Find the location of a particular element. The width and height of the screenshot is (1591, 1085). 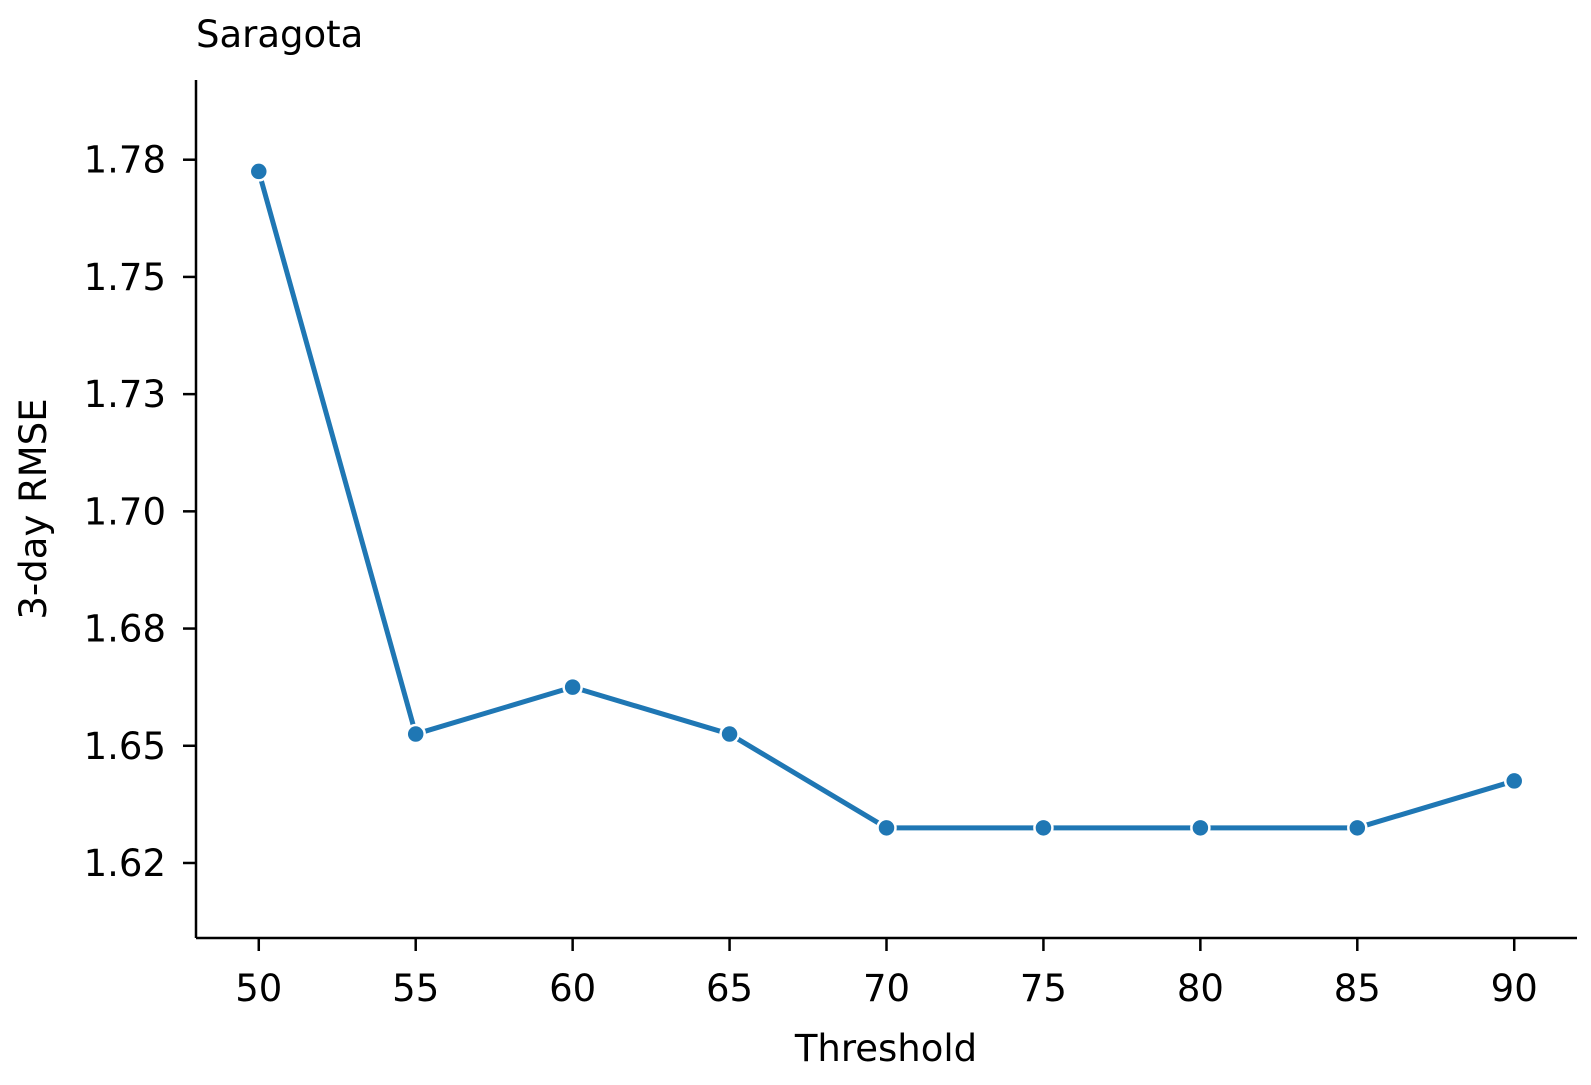

x-tick-label: 75 is located at coordinates (1043, 988).